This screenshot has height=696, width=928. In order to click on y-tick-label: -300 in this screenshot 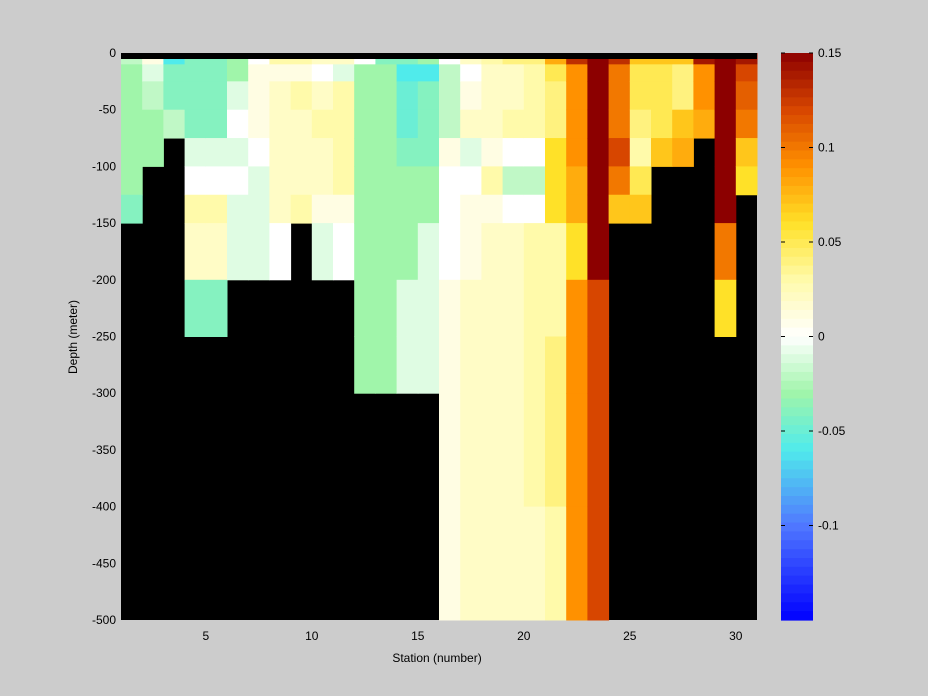, I will do `click(104, 393)`.